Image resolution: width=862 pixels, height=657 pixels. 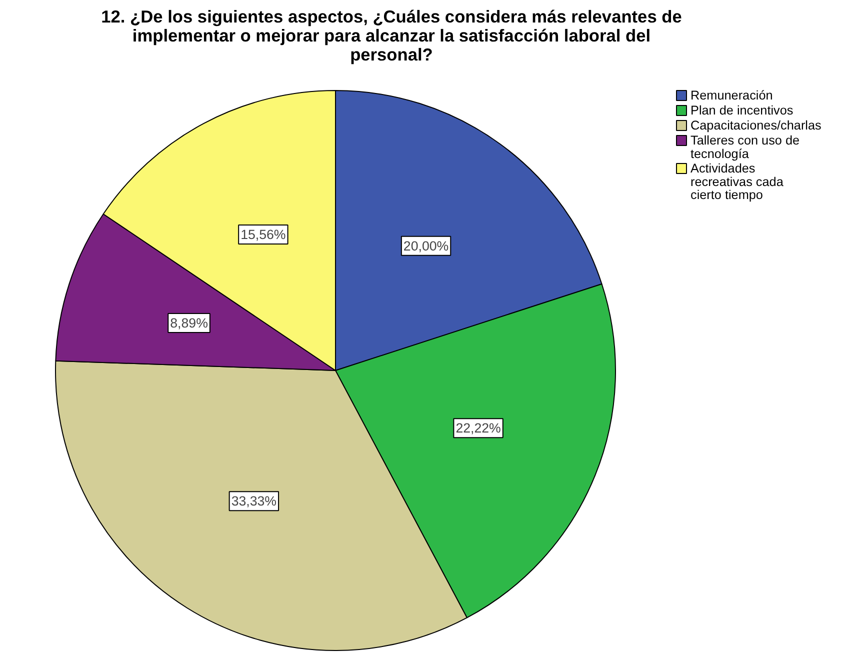 I want to click on legend-label: Talleres con uso de tecnología, so click(x=745, y=147).